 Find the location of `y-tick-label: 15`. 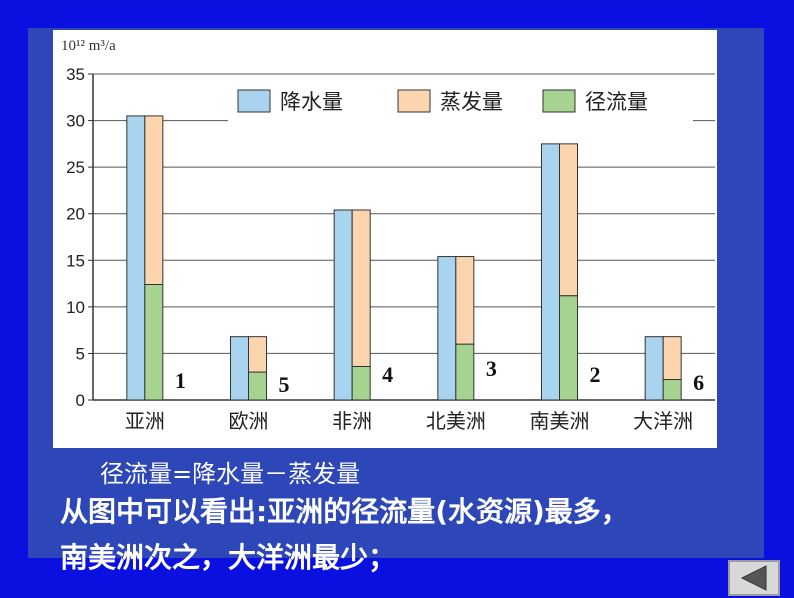

y-tick-label: 15 is located at coordinates (75, 260).